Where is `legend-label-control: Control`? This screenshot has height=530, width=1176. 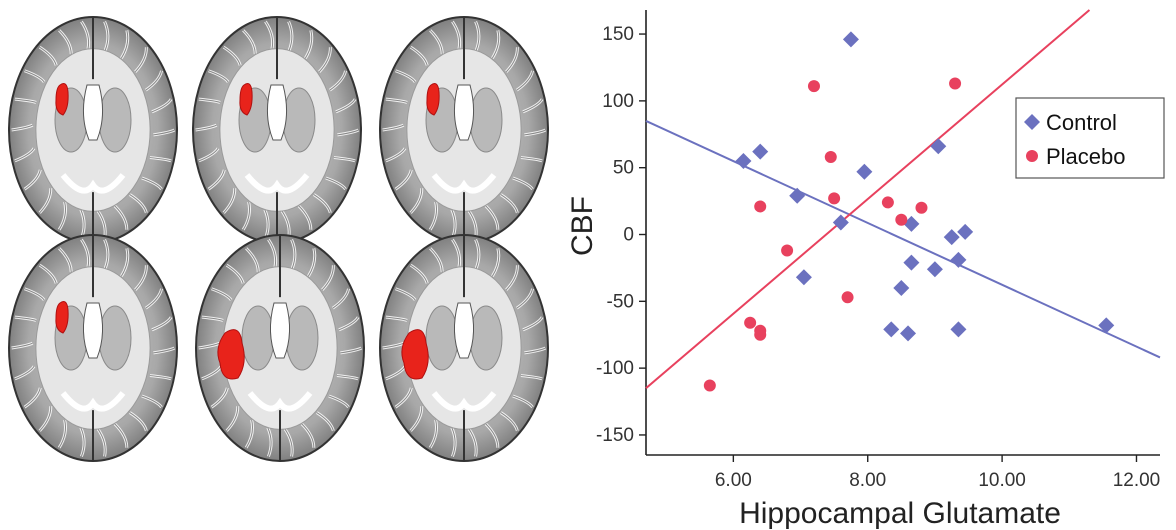 legend-label-control: Control is located at coordinates (1081, 122).